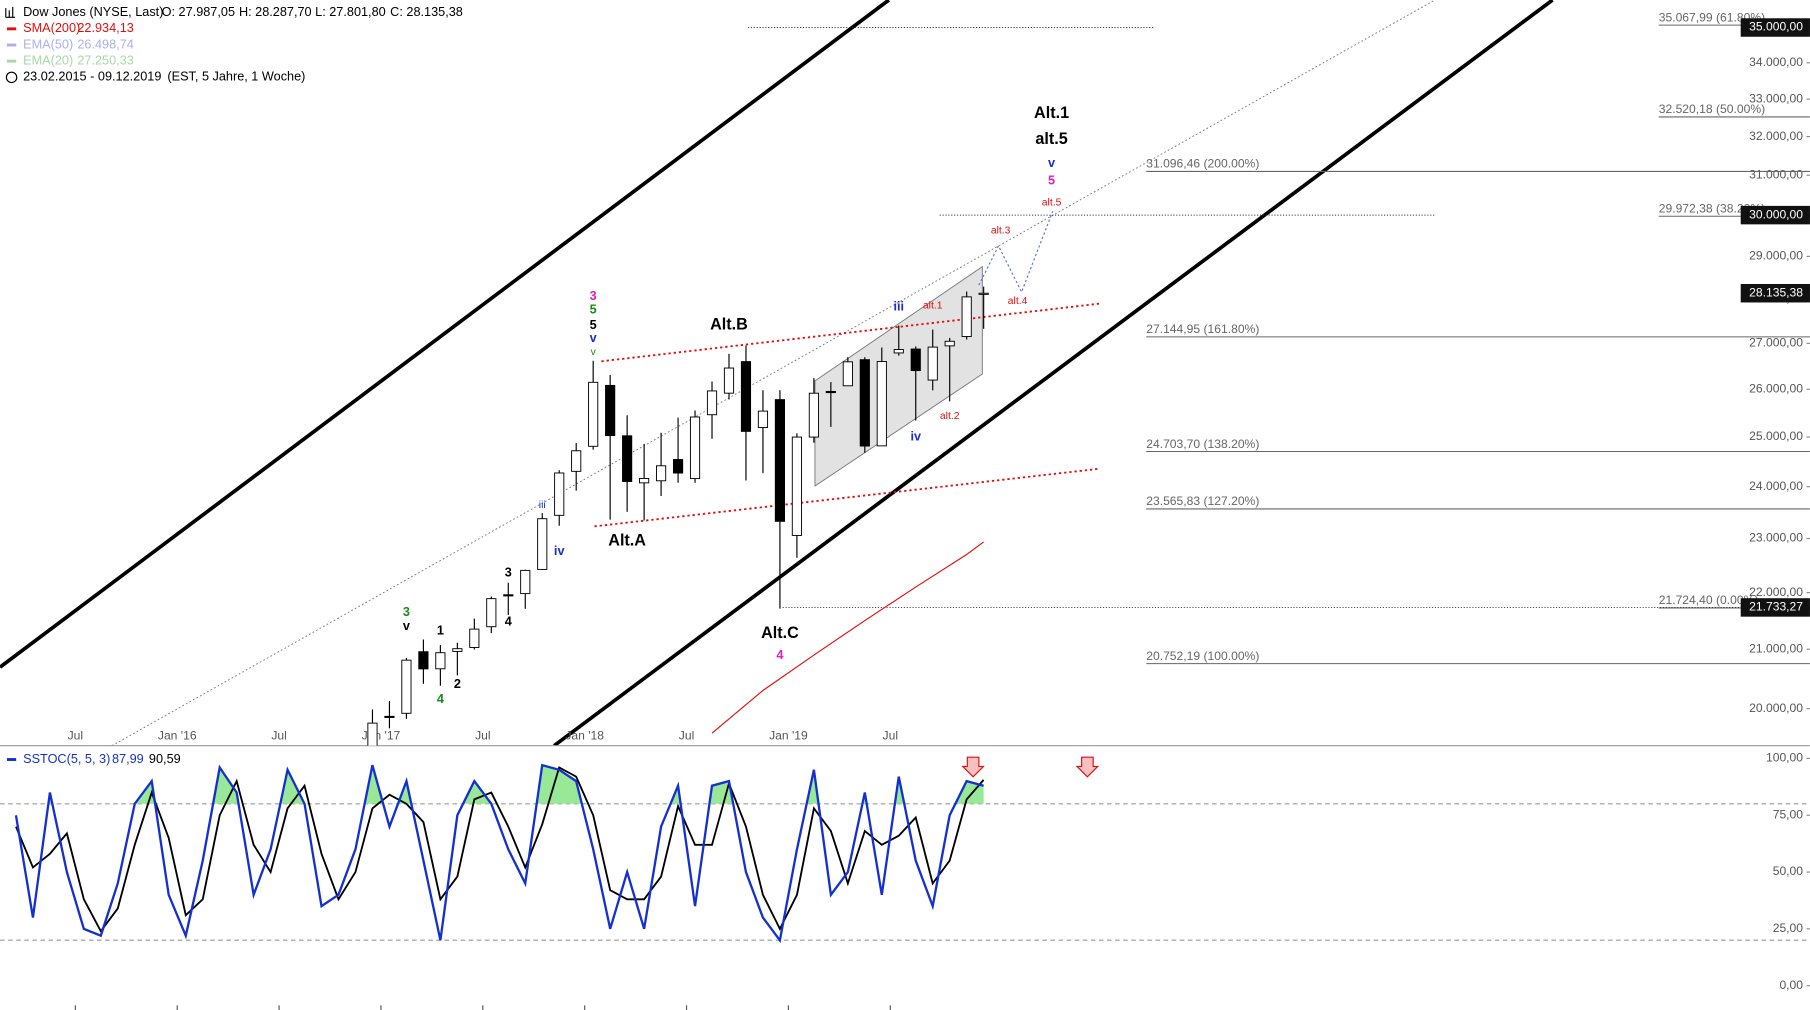 This screenshot has width=1810, height=1010. Describe the element at coordinates (1776, 256) in the screenshot. I see `y-tick-label: 29.000,00` at that location.